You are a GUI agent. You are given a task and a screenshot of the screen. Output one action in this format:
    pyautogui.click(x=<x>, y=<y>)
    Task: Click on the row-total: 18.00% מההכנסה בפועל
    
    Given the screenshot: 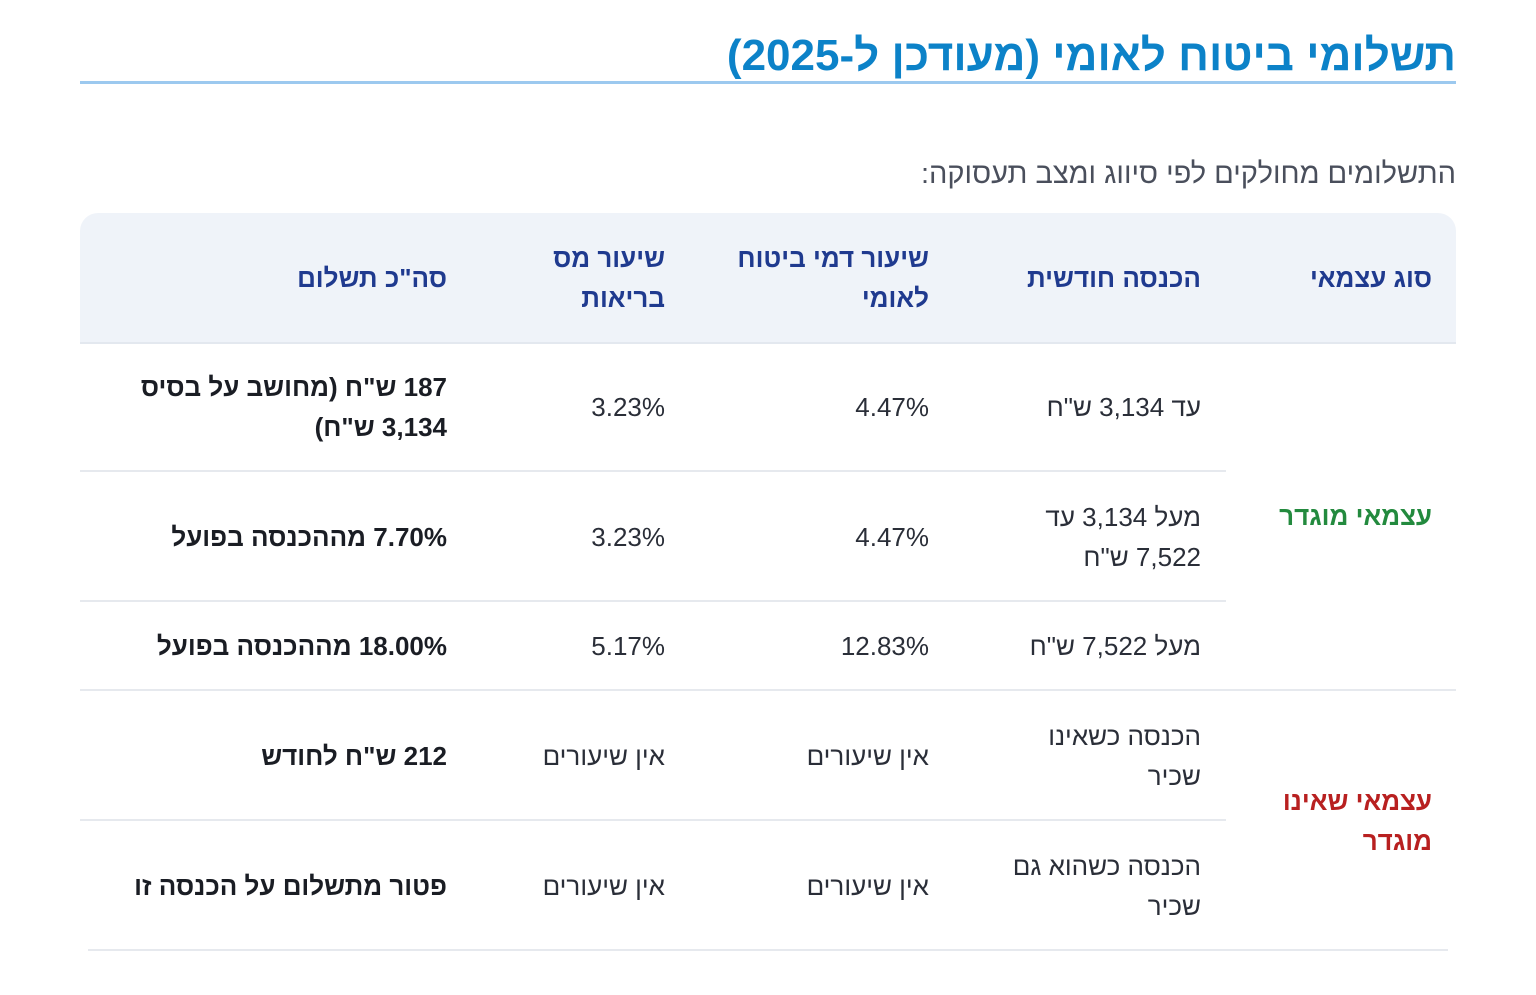 What is the action you would take?
    pyautogui.click(x=301, y=646)
    